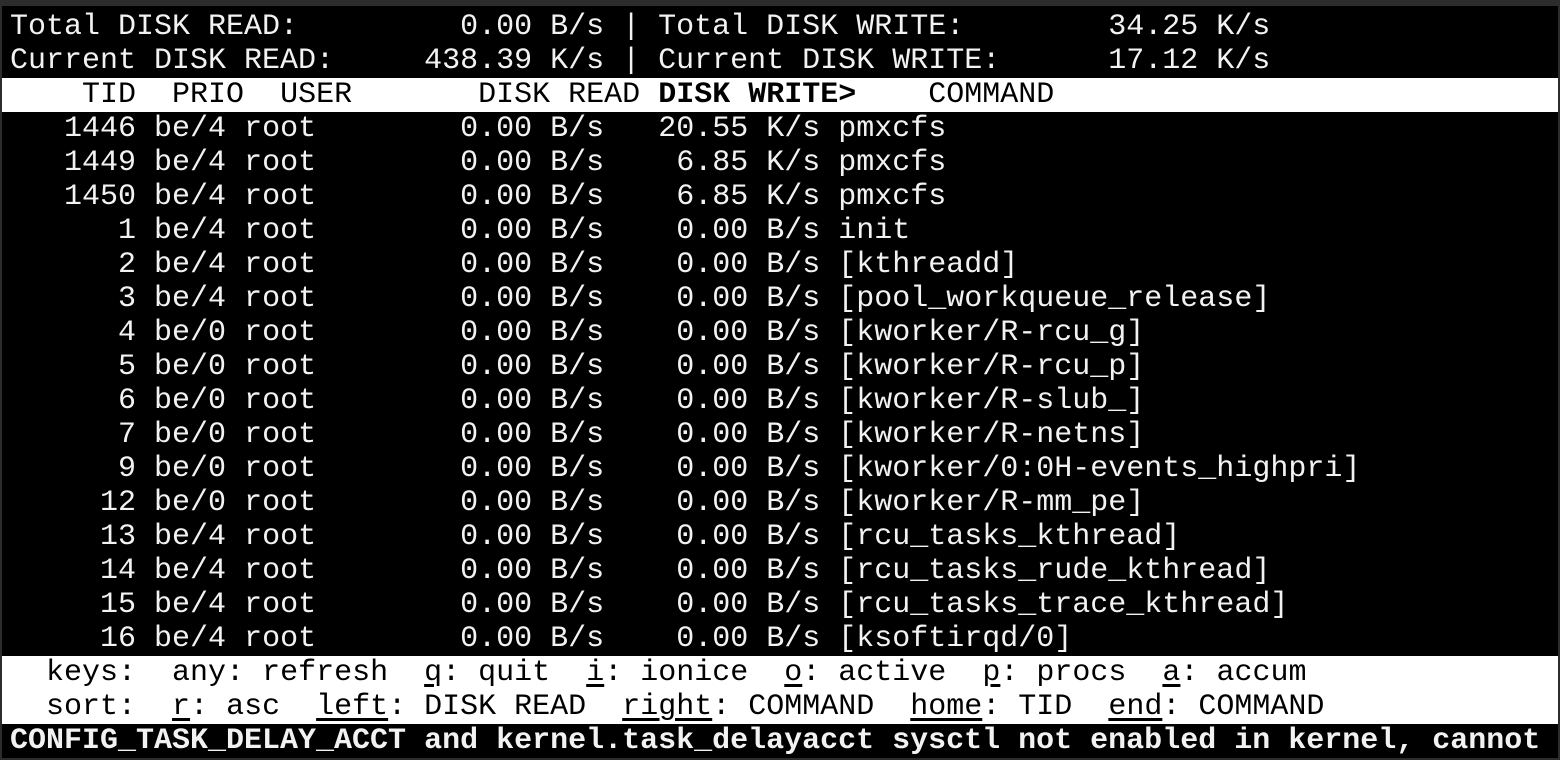 This screenshot has height=760, width=1560. What do you see at coordinates (1099, 469) in the screenshot?
I see `command-cell: [kworker/0:0H-events_highpri]` at bounding box center [1099, 469].